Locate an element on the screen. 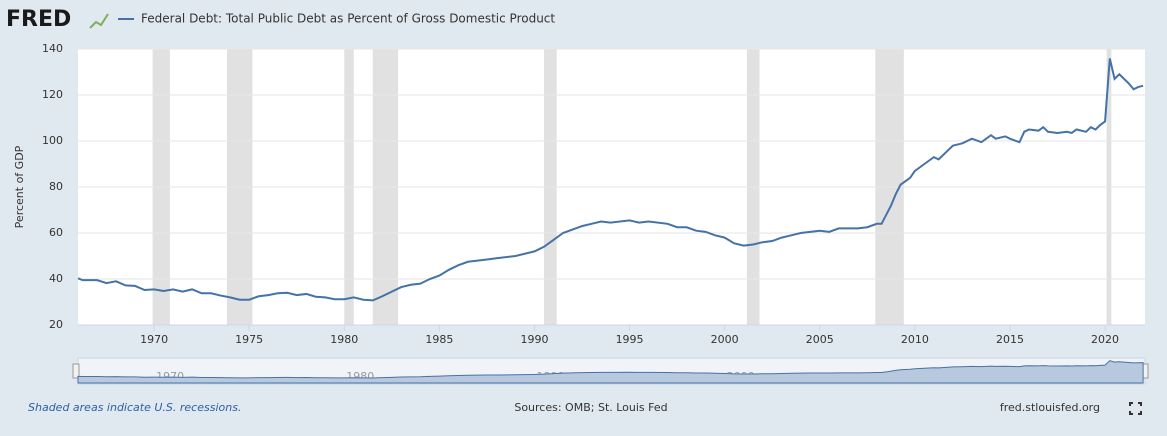 Image resolution: width=1167 pixels, height=436 pixels. footer-note: Shaded areas indicate U.S. recessions. is located at coordinates (134, 407).